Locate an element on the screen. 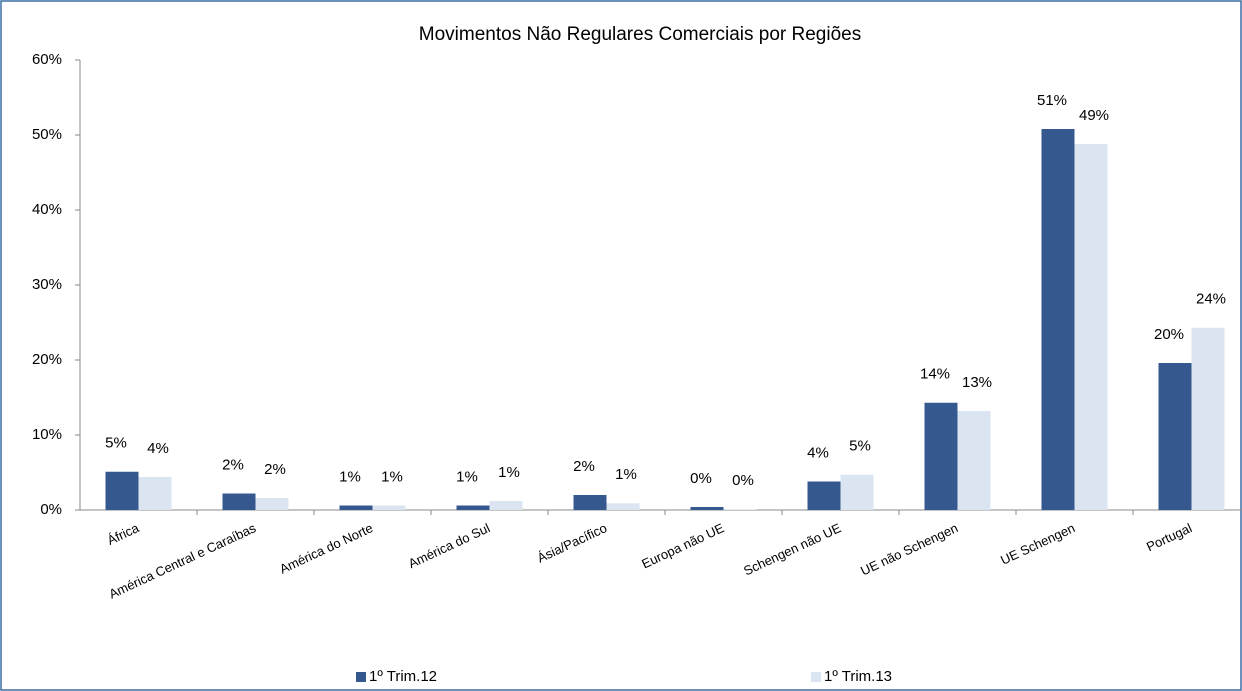 The width and height of the screenshot is (1242, 691). value-label: 14% is located at coordinates (935, 374).